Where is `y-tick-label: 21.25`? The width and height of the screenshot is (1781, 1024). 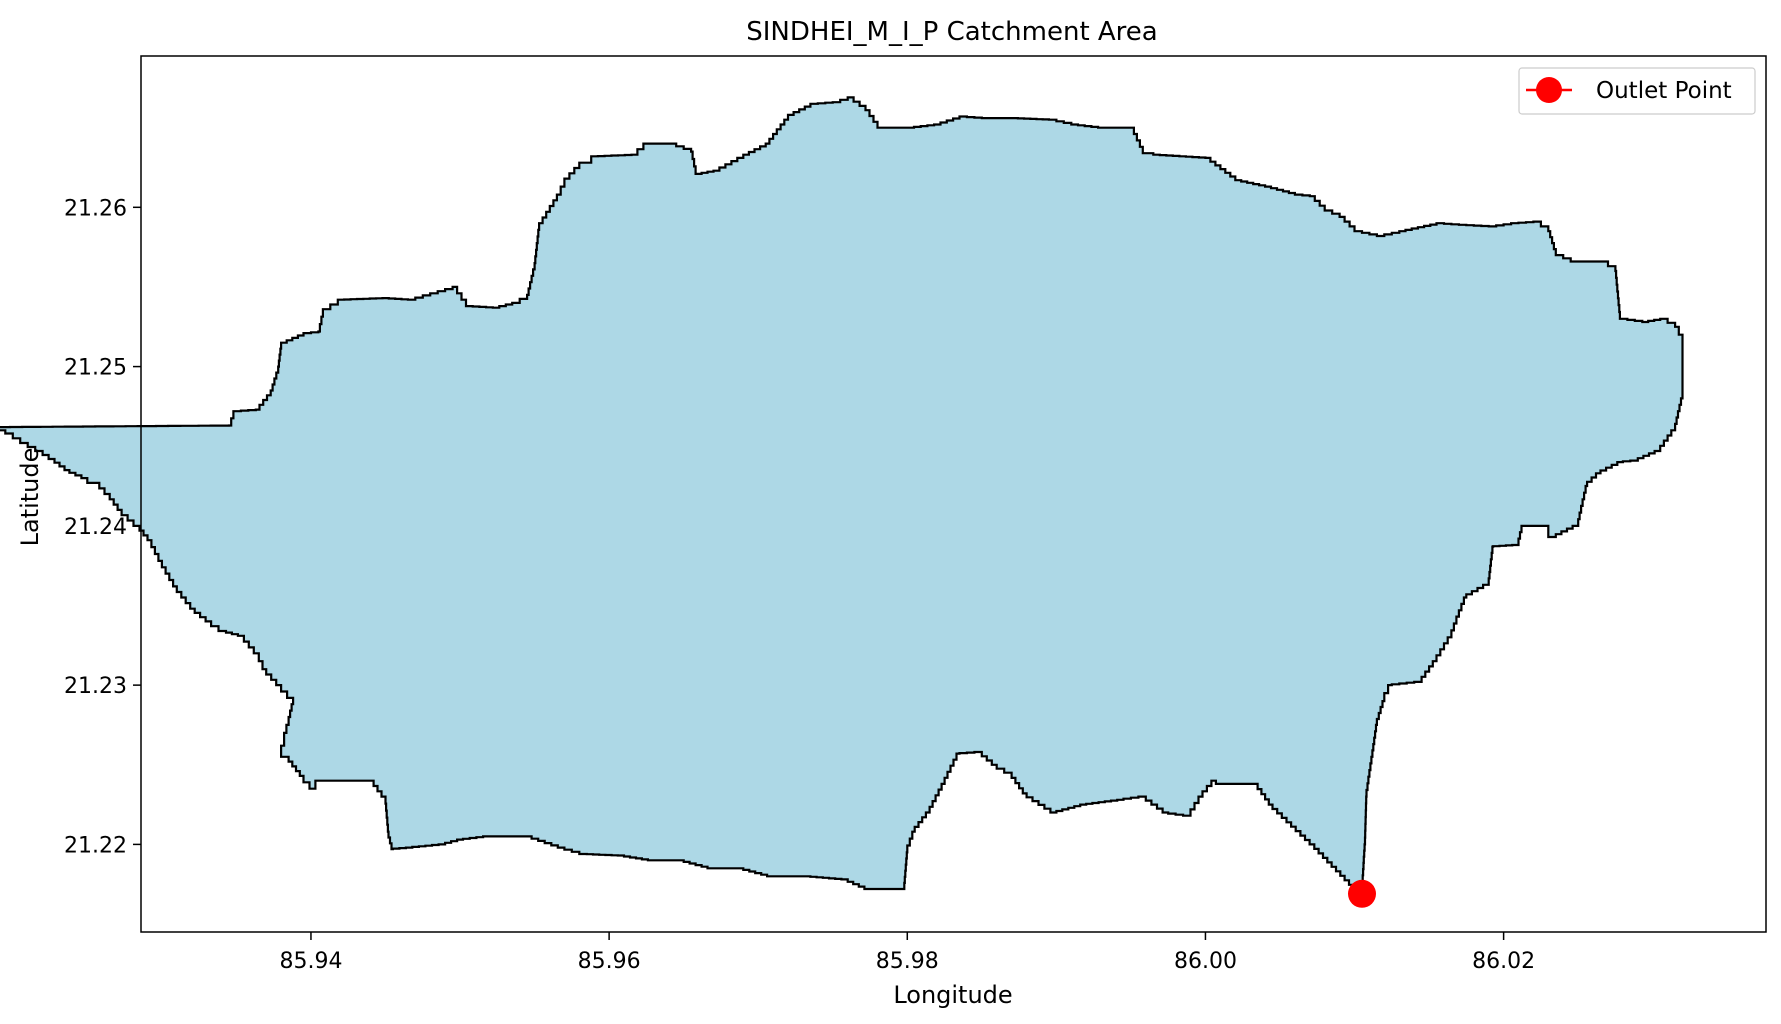
y-tick-label: 21.25 is located at coordinates (95, 368).